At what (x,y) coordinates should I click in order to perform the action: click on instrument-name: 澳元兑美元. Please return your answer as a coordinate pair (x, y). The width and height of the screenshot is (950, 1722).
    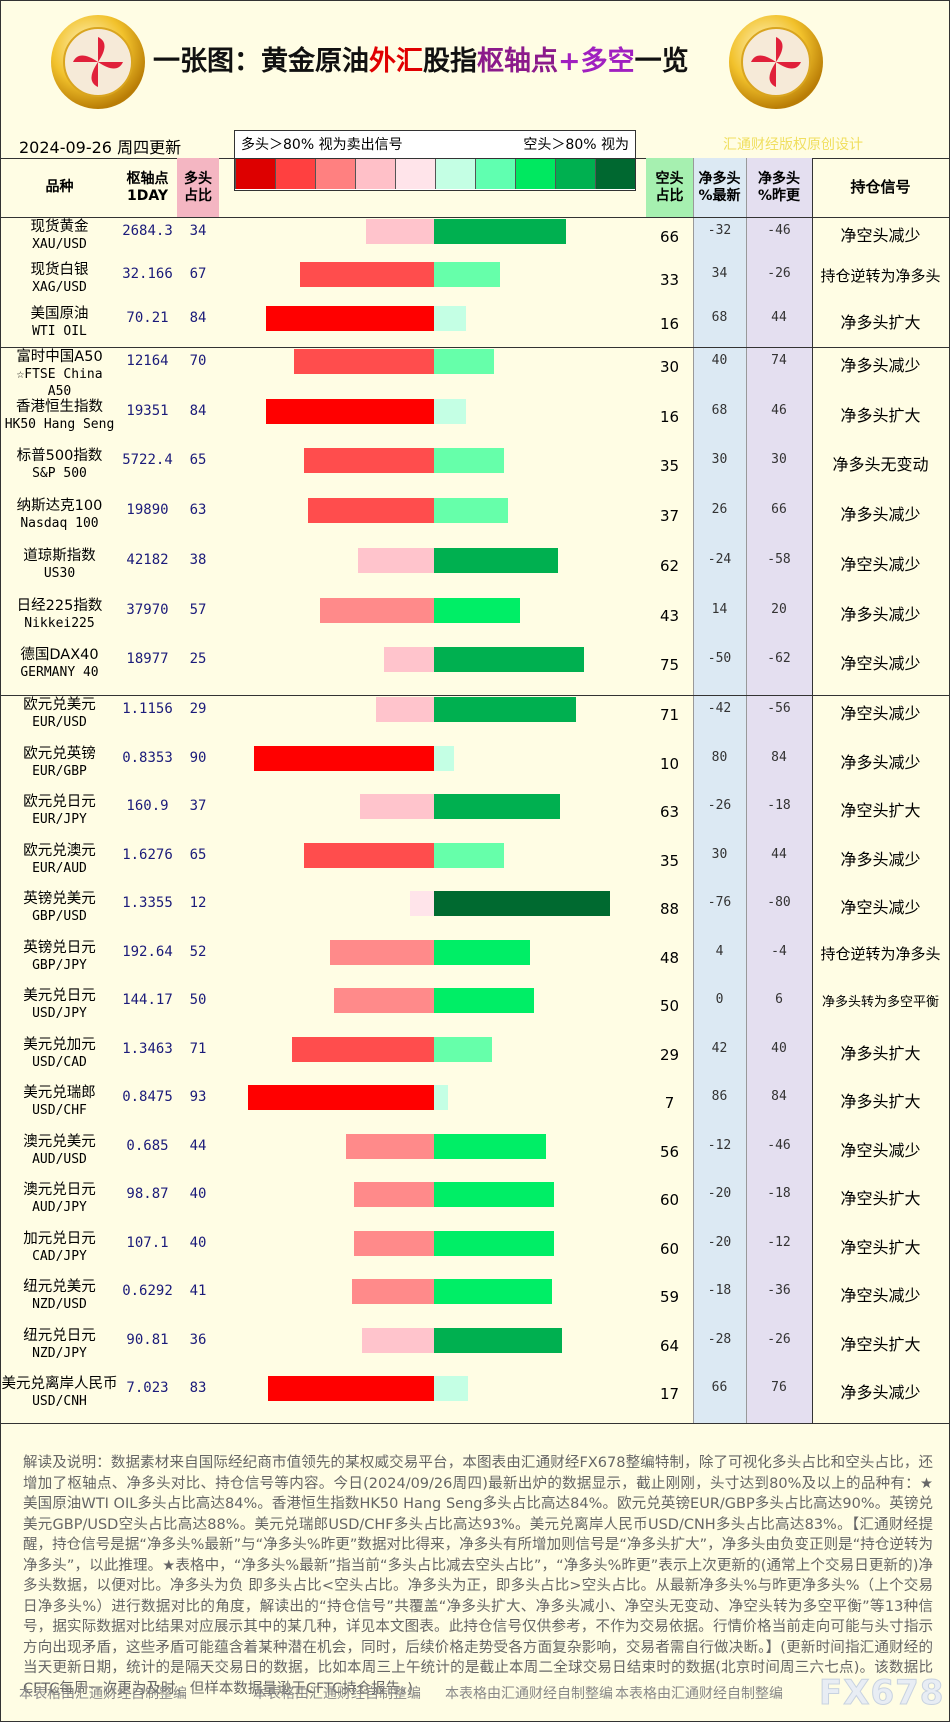
    Looking at the image, I should click on (59, 1141).